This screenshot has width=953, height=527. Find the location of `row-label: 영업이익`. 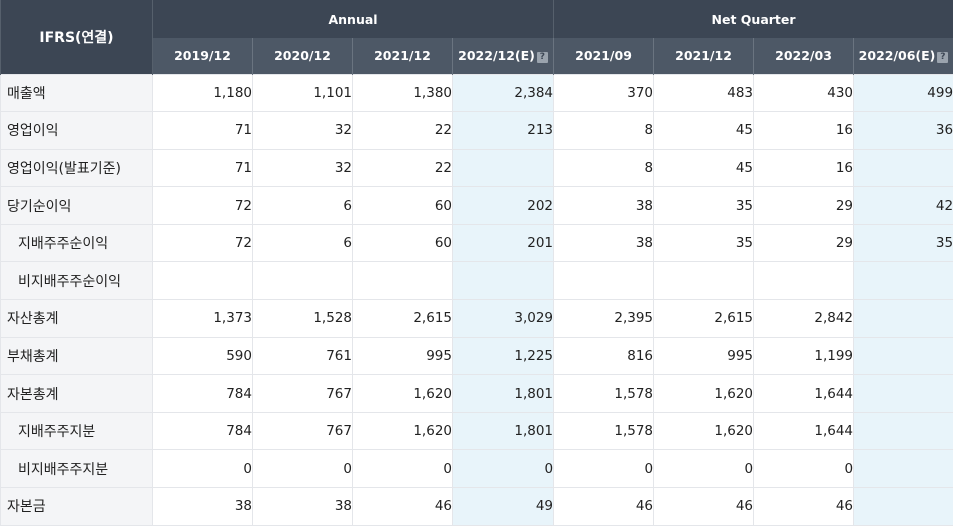

row-label: 영업이익 is located at coordinates (76, 130).